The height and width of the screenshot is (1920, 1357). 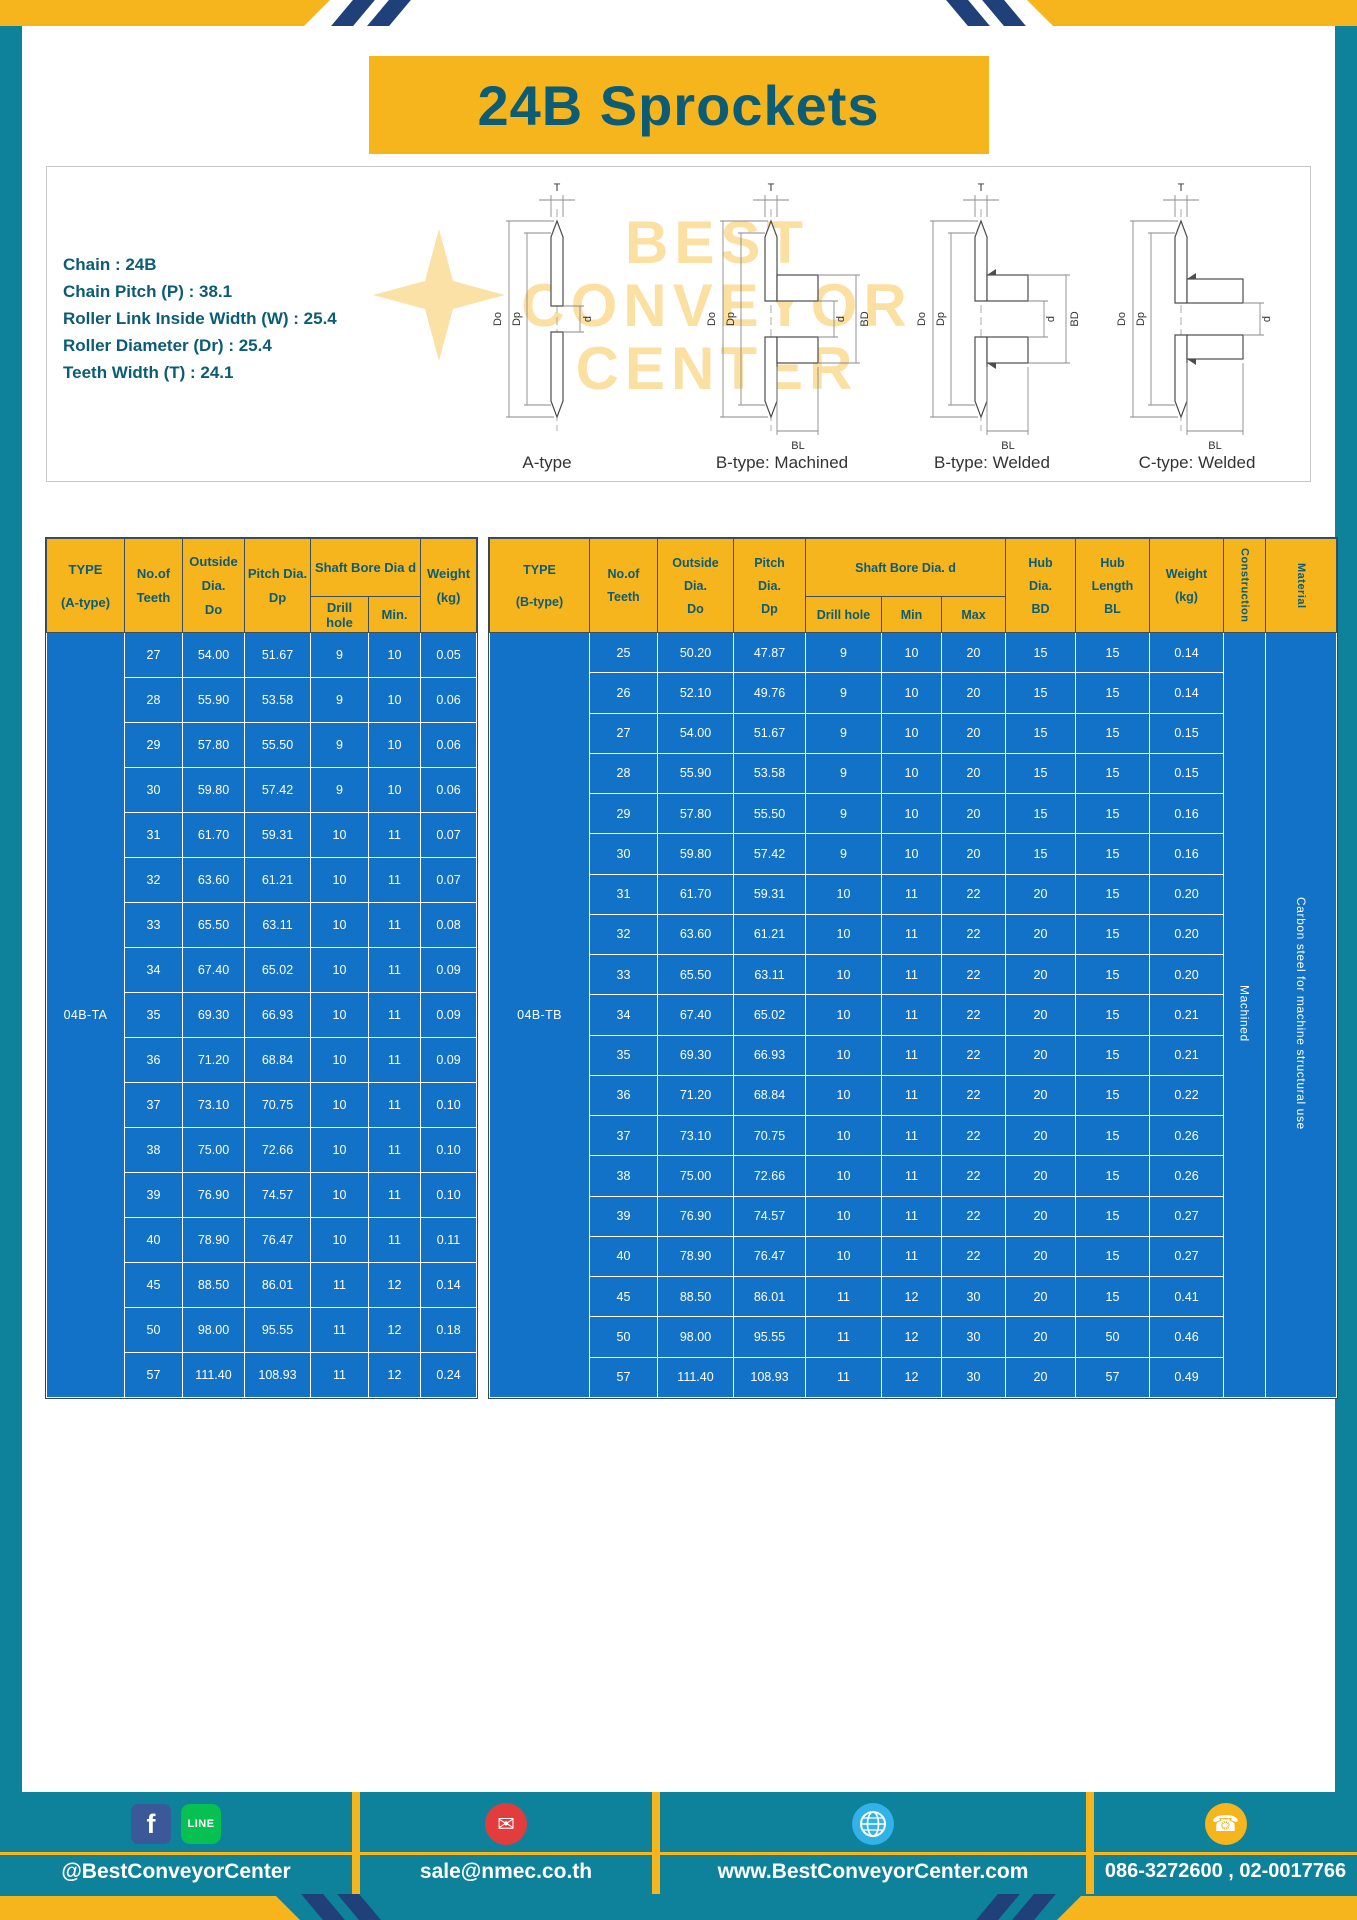 I want to click on col-header-min: Min., so click(x=394, y=614).